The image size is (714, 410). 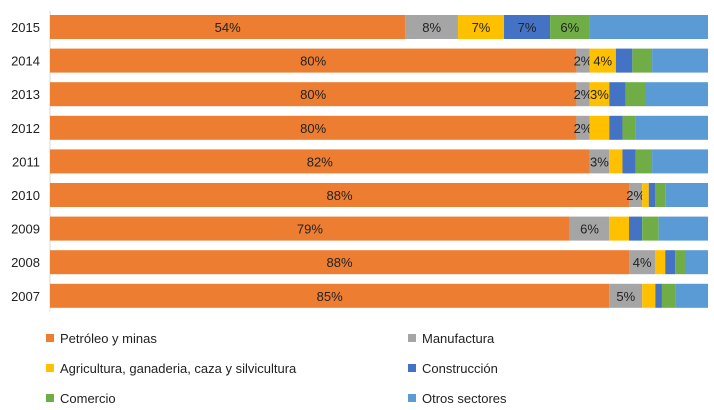 What do you see at coordinates (464, 398) in the screenshot?
I see `legend-label: Otros sectores` at bounding box center [464, 398].